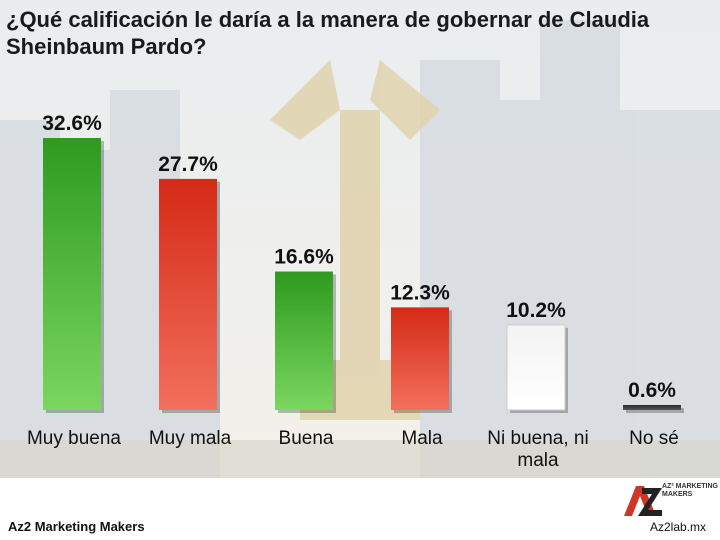  What do you see at coordinates (655, 410) in the screenshot?
I see `bar-shadow` at bounding box center [655, 410].